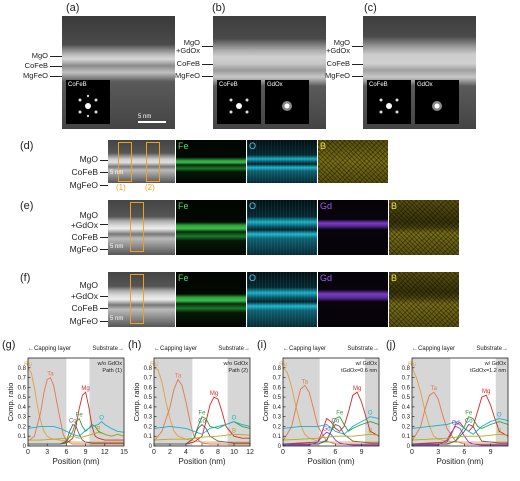  Describe the element at coordinates (211, 299) in the screenshot. I see `fe-map-f: Fe` at that location.